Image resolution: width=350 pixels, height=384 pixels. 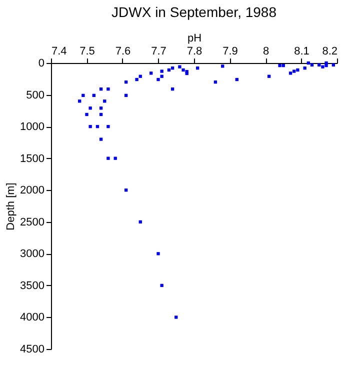 What do you see at coordinates (123, 52) in the screenshot?
I see `x-tick-label: 7.6` at bounding box center [123, 52].